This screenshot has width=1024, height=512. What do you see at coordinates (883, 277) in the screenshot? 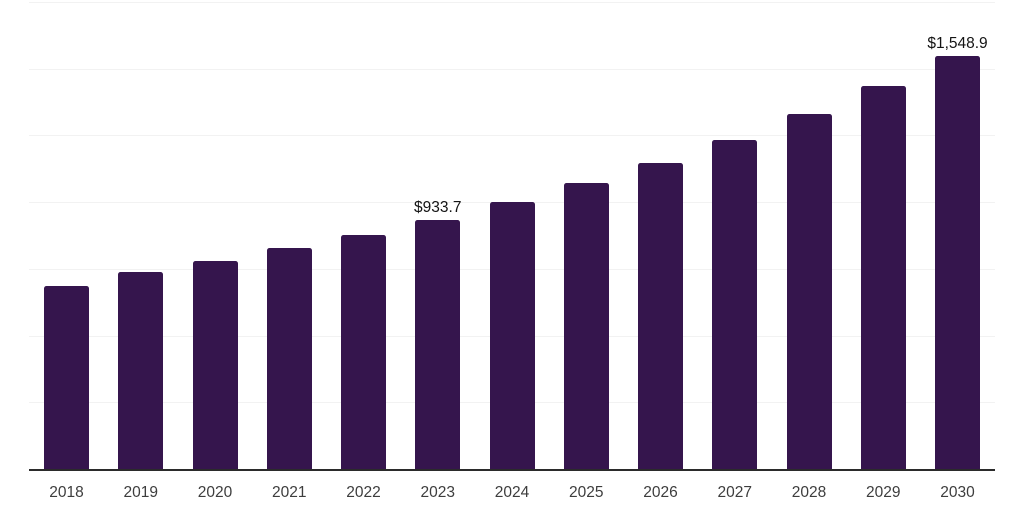
I see `bar-2029` at bounding box center [883, 277].